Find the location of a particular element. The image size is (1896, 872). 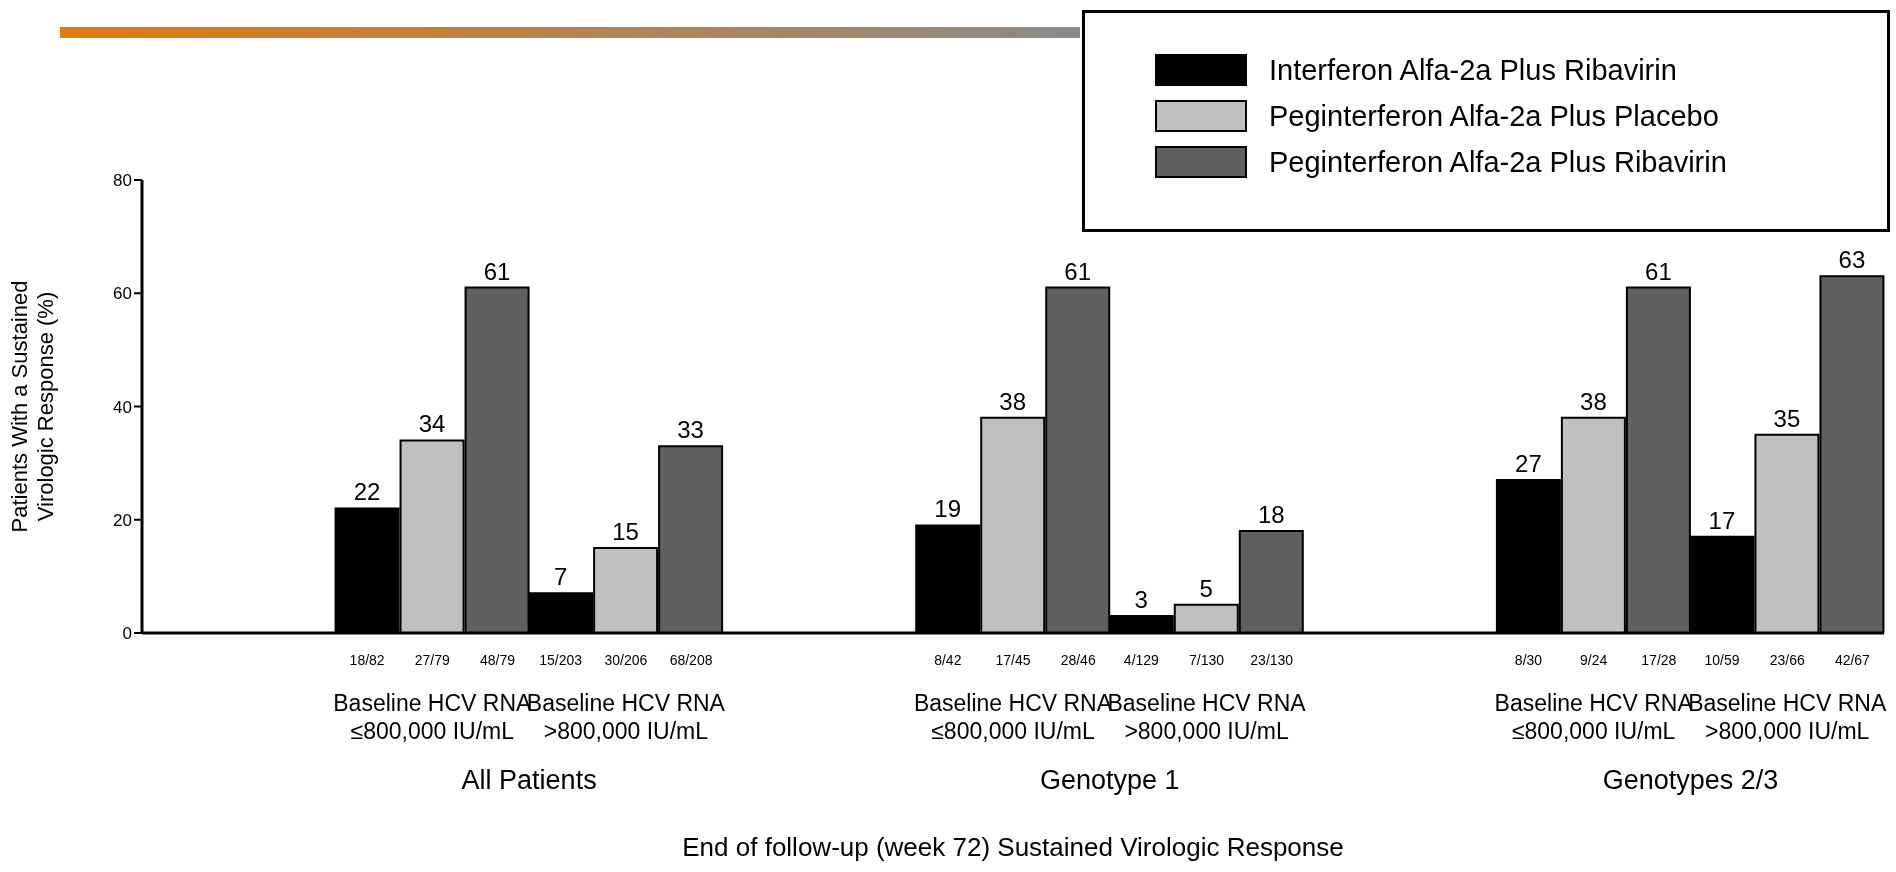

legend-label: Peginterferon Alfa-2a Plus Ribavirin is located at coordinates (1498, 162).